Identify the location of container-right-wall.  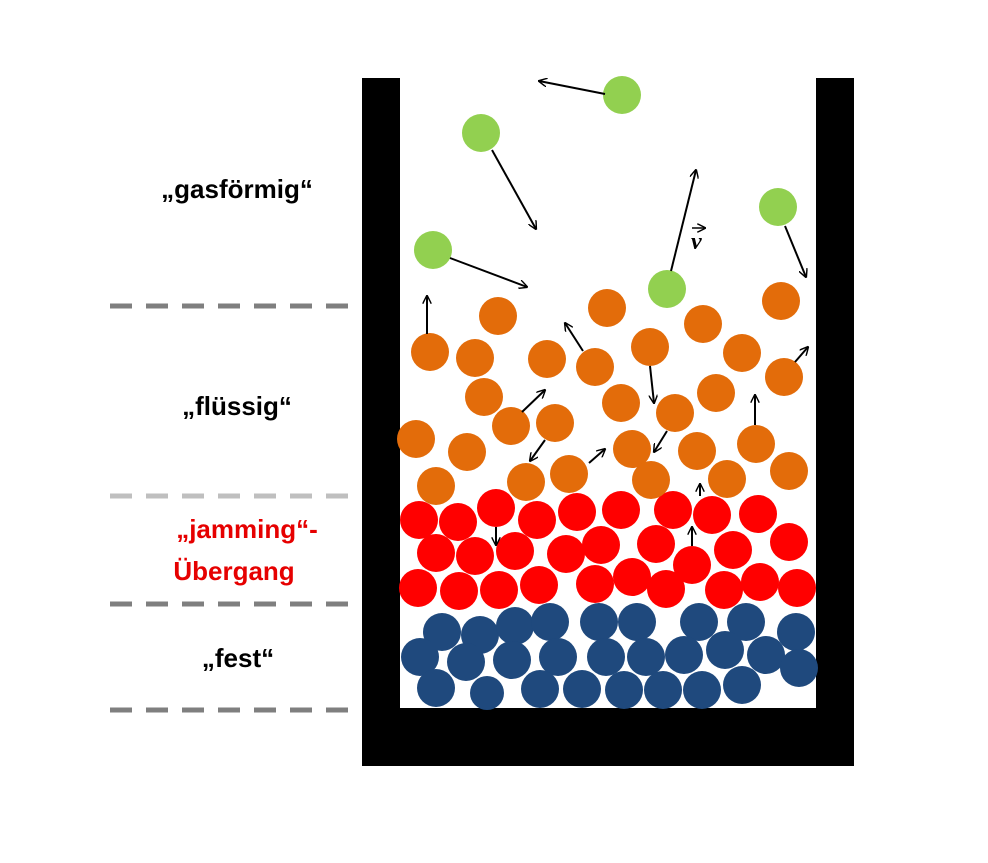
(835, 422).